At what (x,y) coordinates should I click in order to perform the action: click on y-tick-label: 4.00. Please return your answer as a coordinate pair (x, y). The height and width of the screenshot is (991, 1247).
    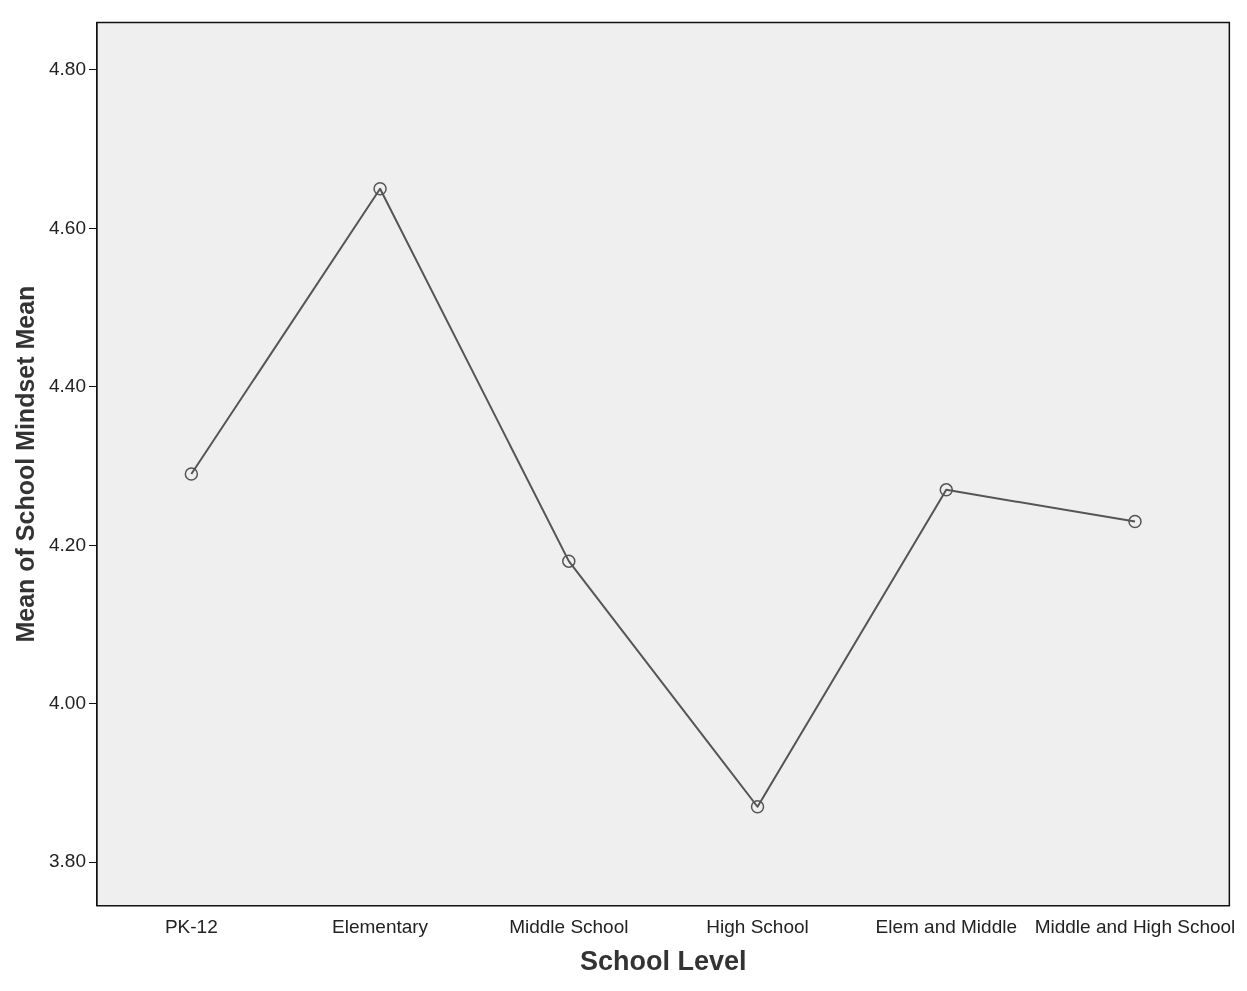
    Looking at the image, I should click on (67, 702).